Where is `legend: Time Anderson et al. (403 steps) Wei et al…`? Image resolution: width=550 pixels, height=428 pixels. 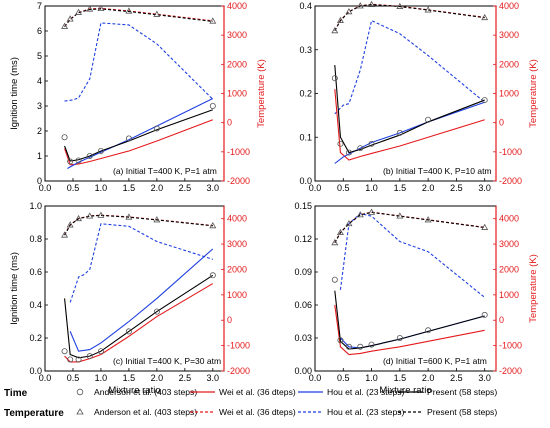 legend: Time Anderson et al. (403 steps) Wei et al… is located at coordinates (250, 403).